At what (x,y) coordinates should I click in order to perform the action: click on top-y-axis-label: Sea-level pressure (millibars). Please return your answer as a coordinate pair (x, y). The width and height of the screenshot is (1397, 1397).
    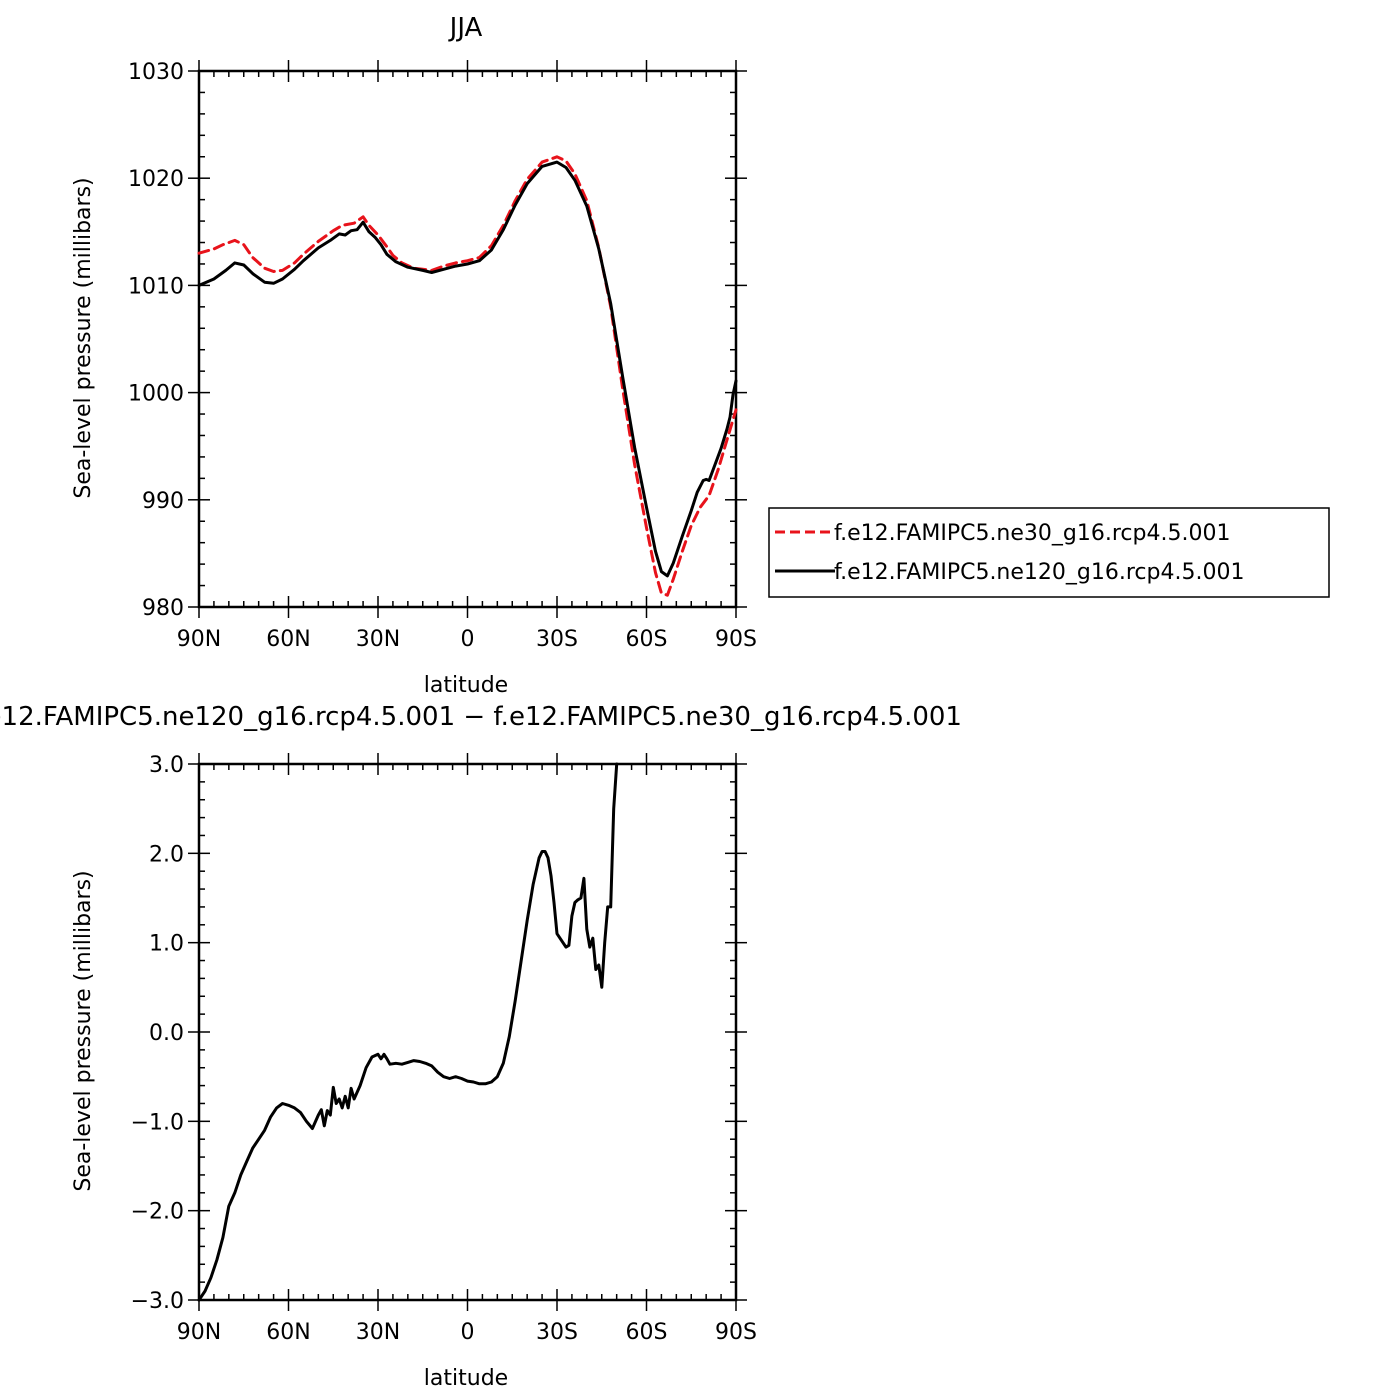
    Looking at the image, I should click on (83, 337).